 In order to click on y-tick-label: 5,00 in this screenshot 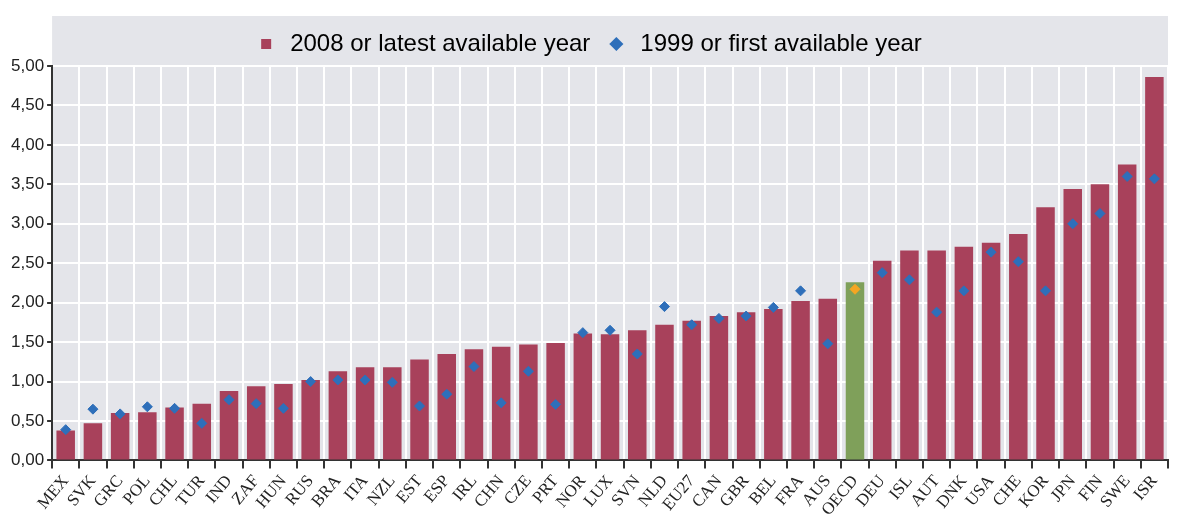, I will do `click(27, 65)`.